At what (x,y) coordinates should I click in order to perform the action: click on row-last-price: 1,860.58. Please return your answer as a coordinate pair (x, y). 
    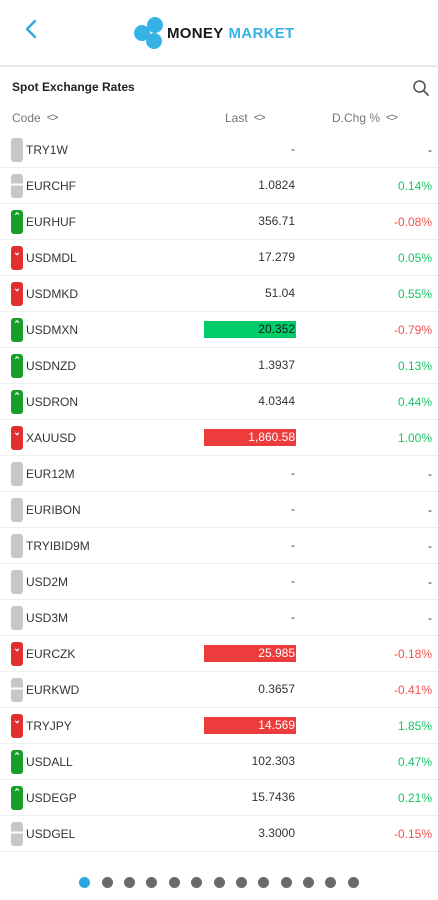
    Looking at the image, I should click on (250, 437).